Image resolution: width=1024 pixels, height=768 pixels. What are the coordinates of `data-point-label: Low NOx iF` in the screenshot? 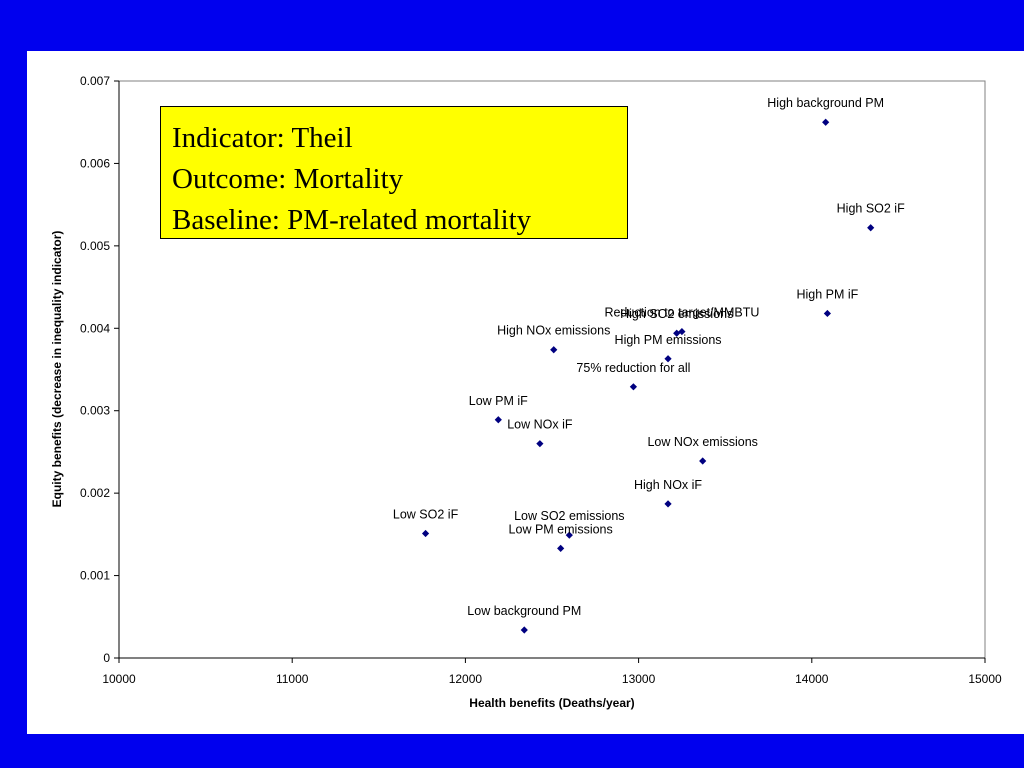 It's located at (540, 425).